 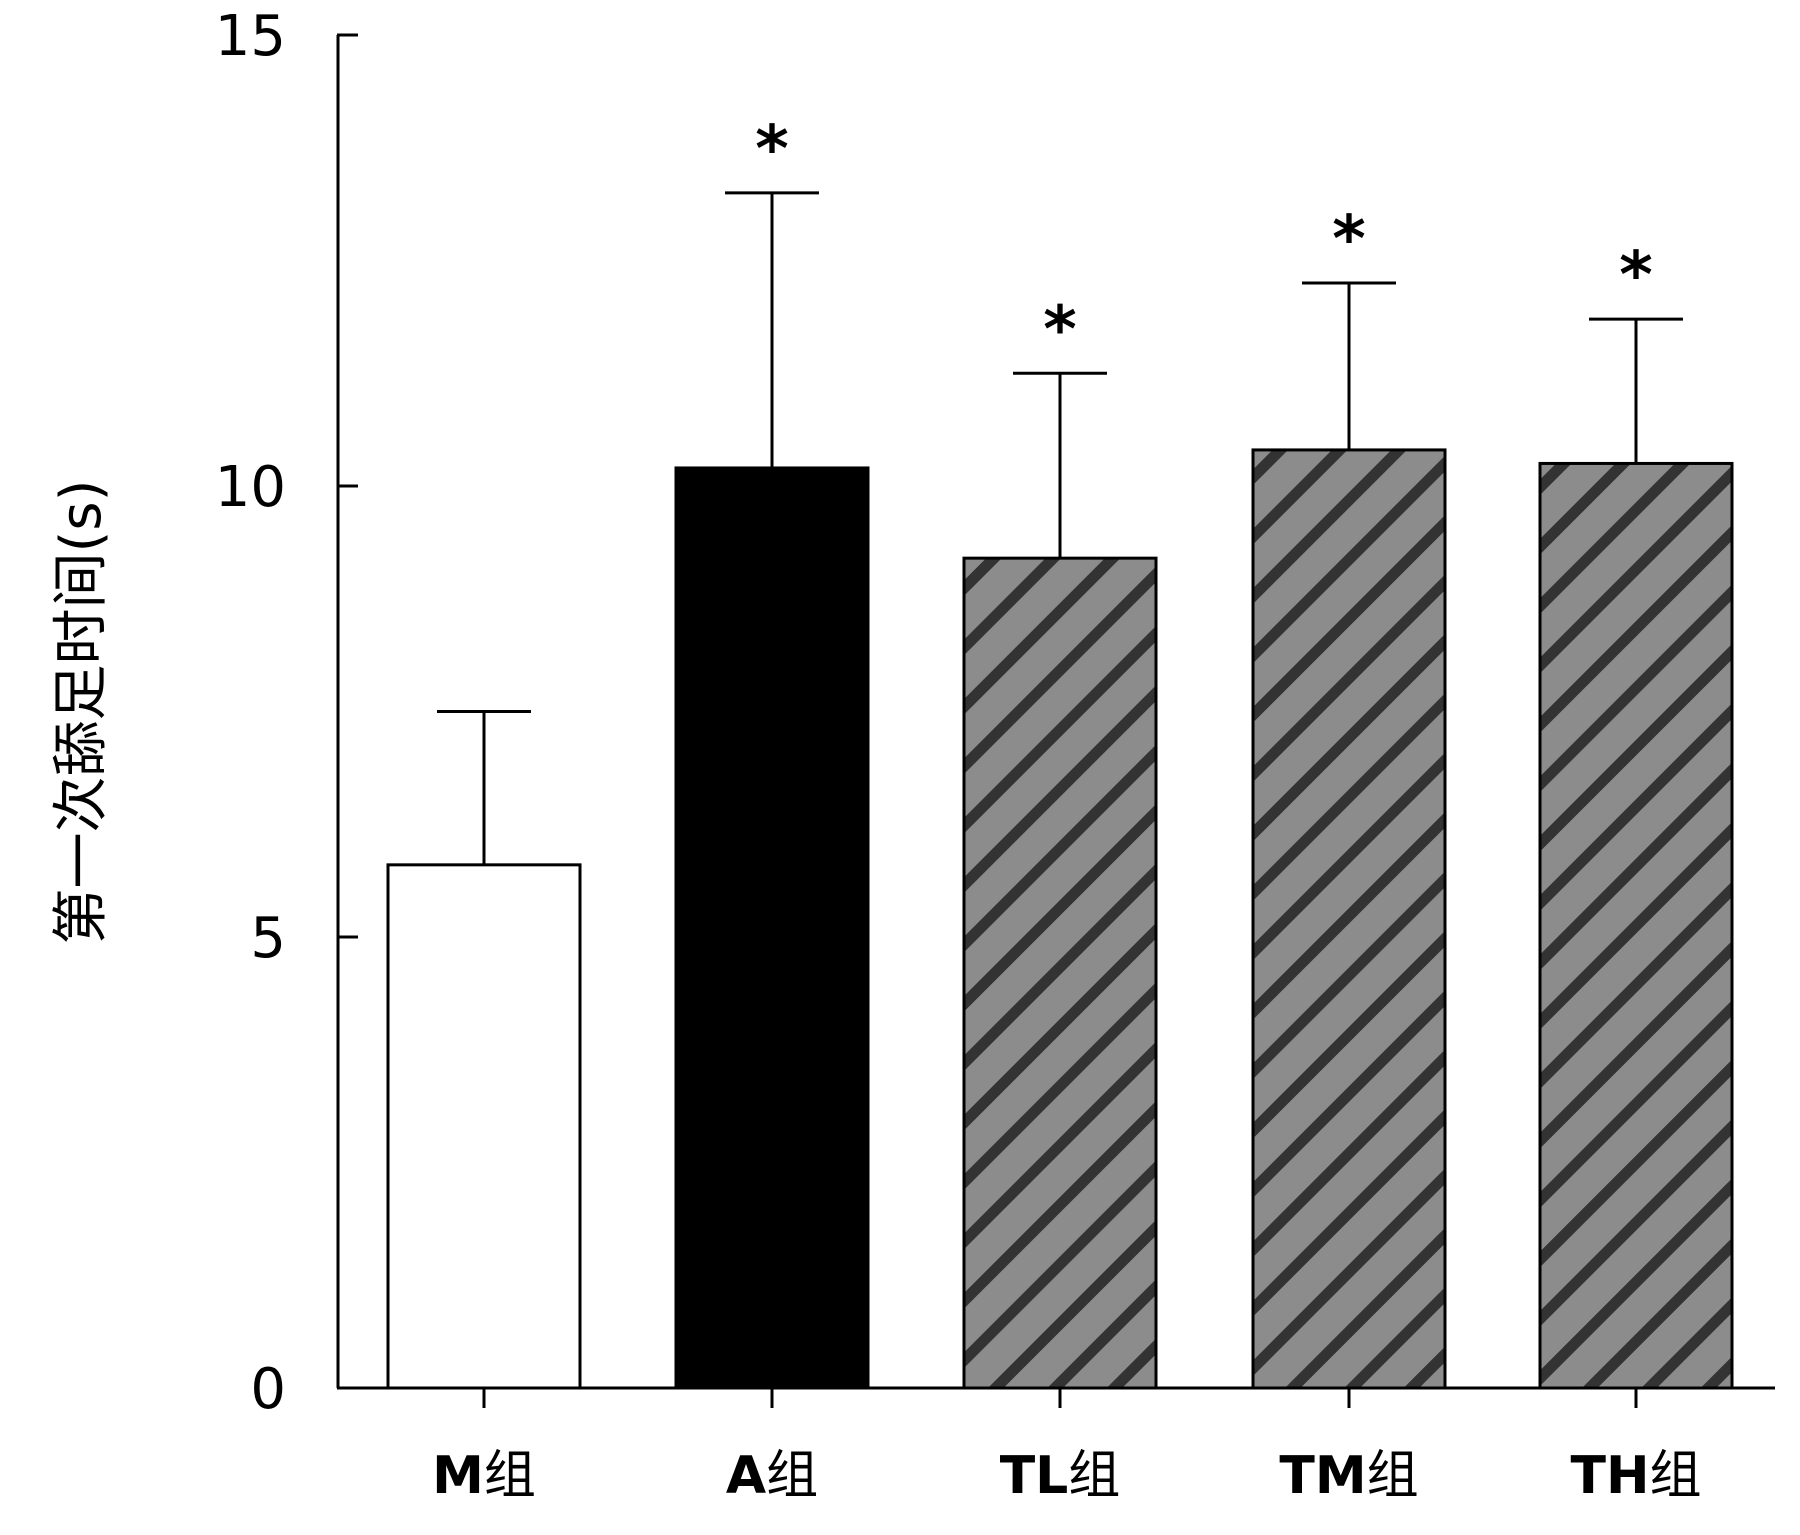 I want to click on x-tick-label: M组, so click(x=484, y=1476).